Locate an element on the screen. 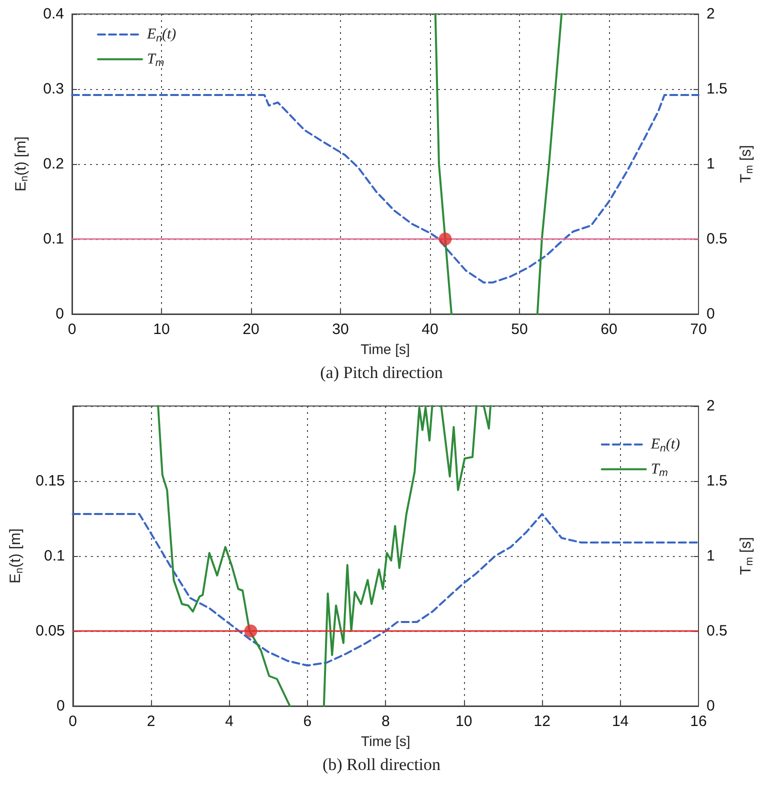 The width and height of the screenshot is (763, 794). x-tick-label: 16 is located at coordinates (698, 721).